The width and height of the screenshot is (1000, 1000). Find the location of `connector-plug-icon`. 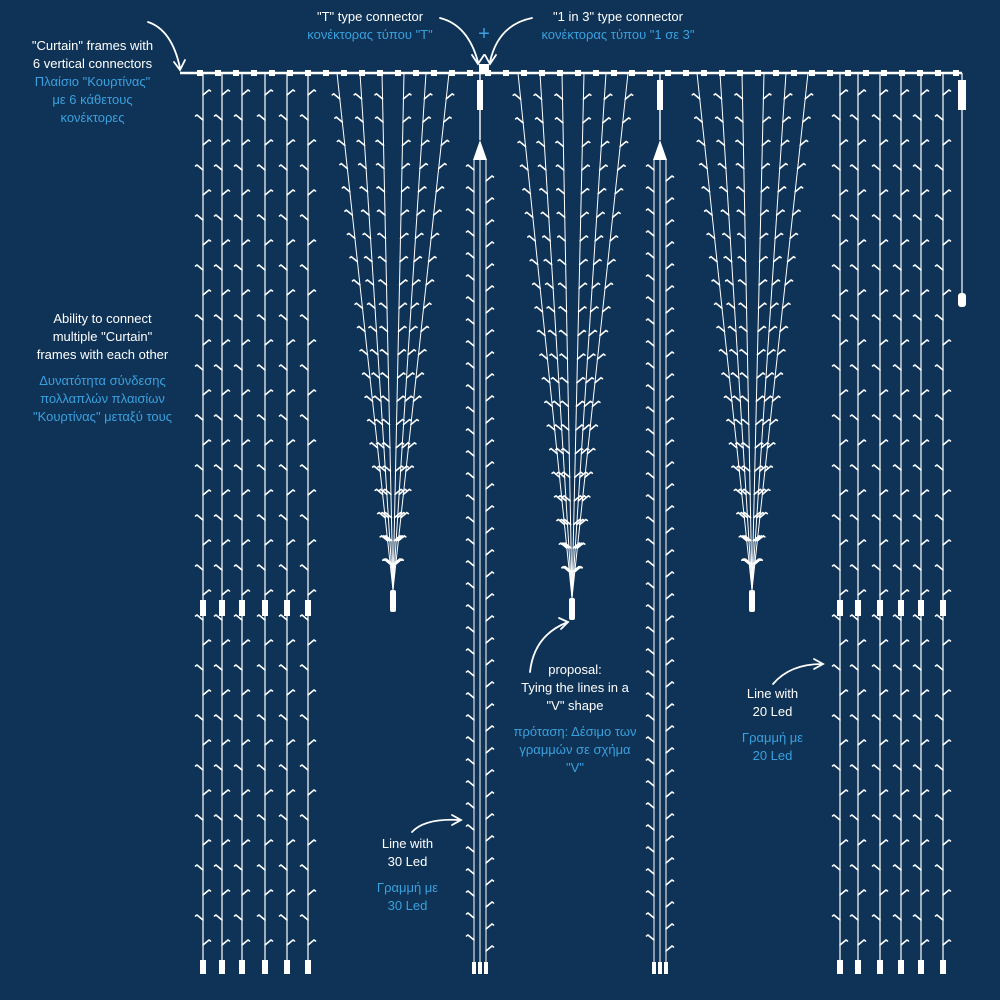

connector-plug-icon is located at coordinates (962, 95).